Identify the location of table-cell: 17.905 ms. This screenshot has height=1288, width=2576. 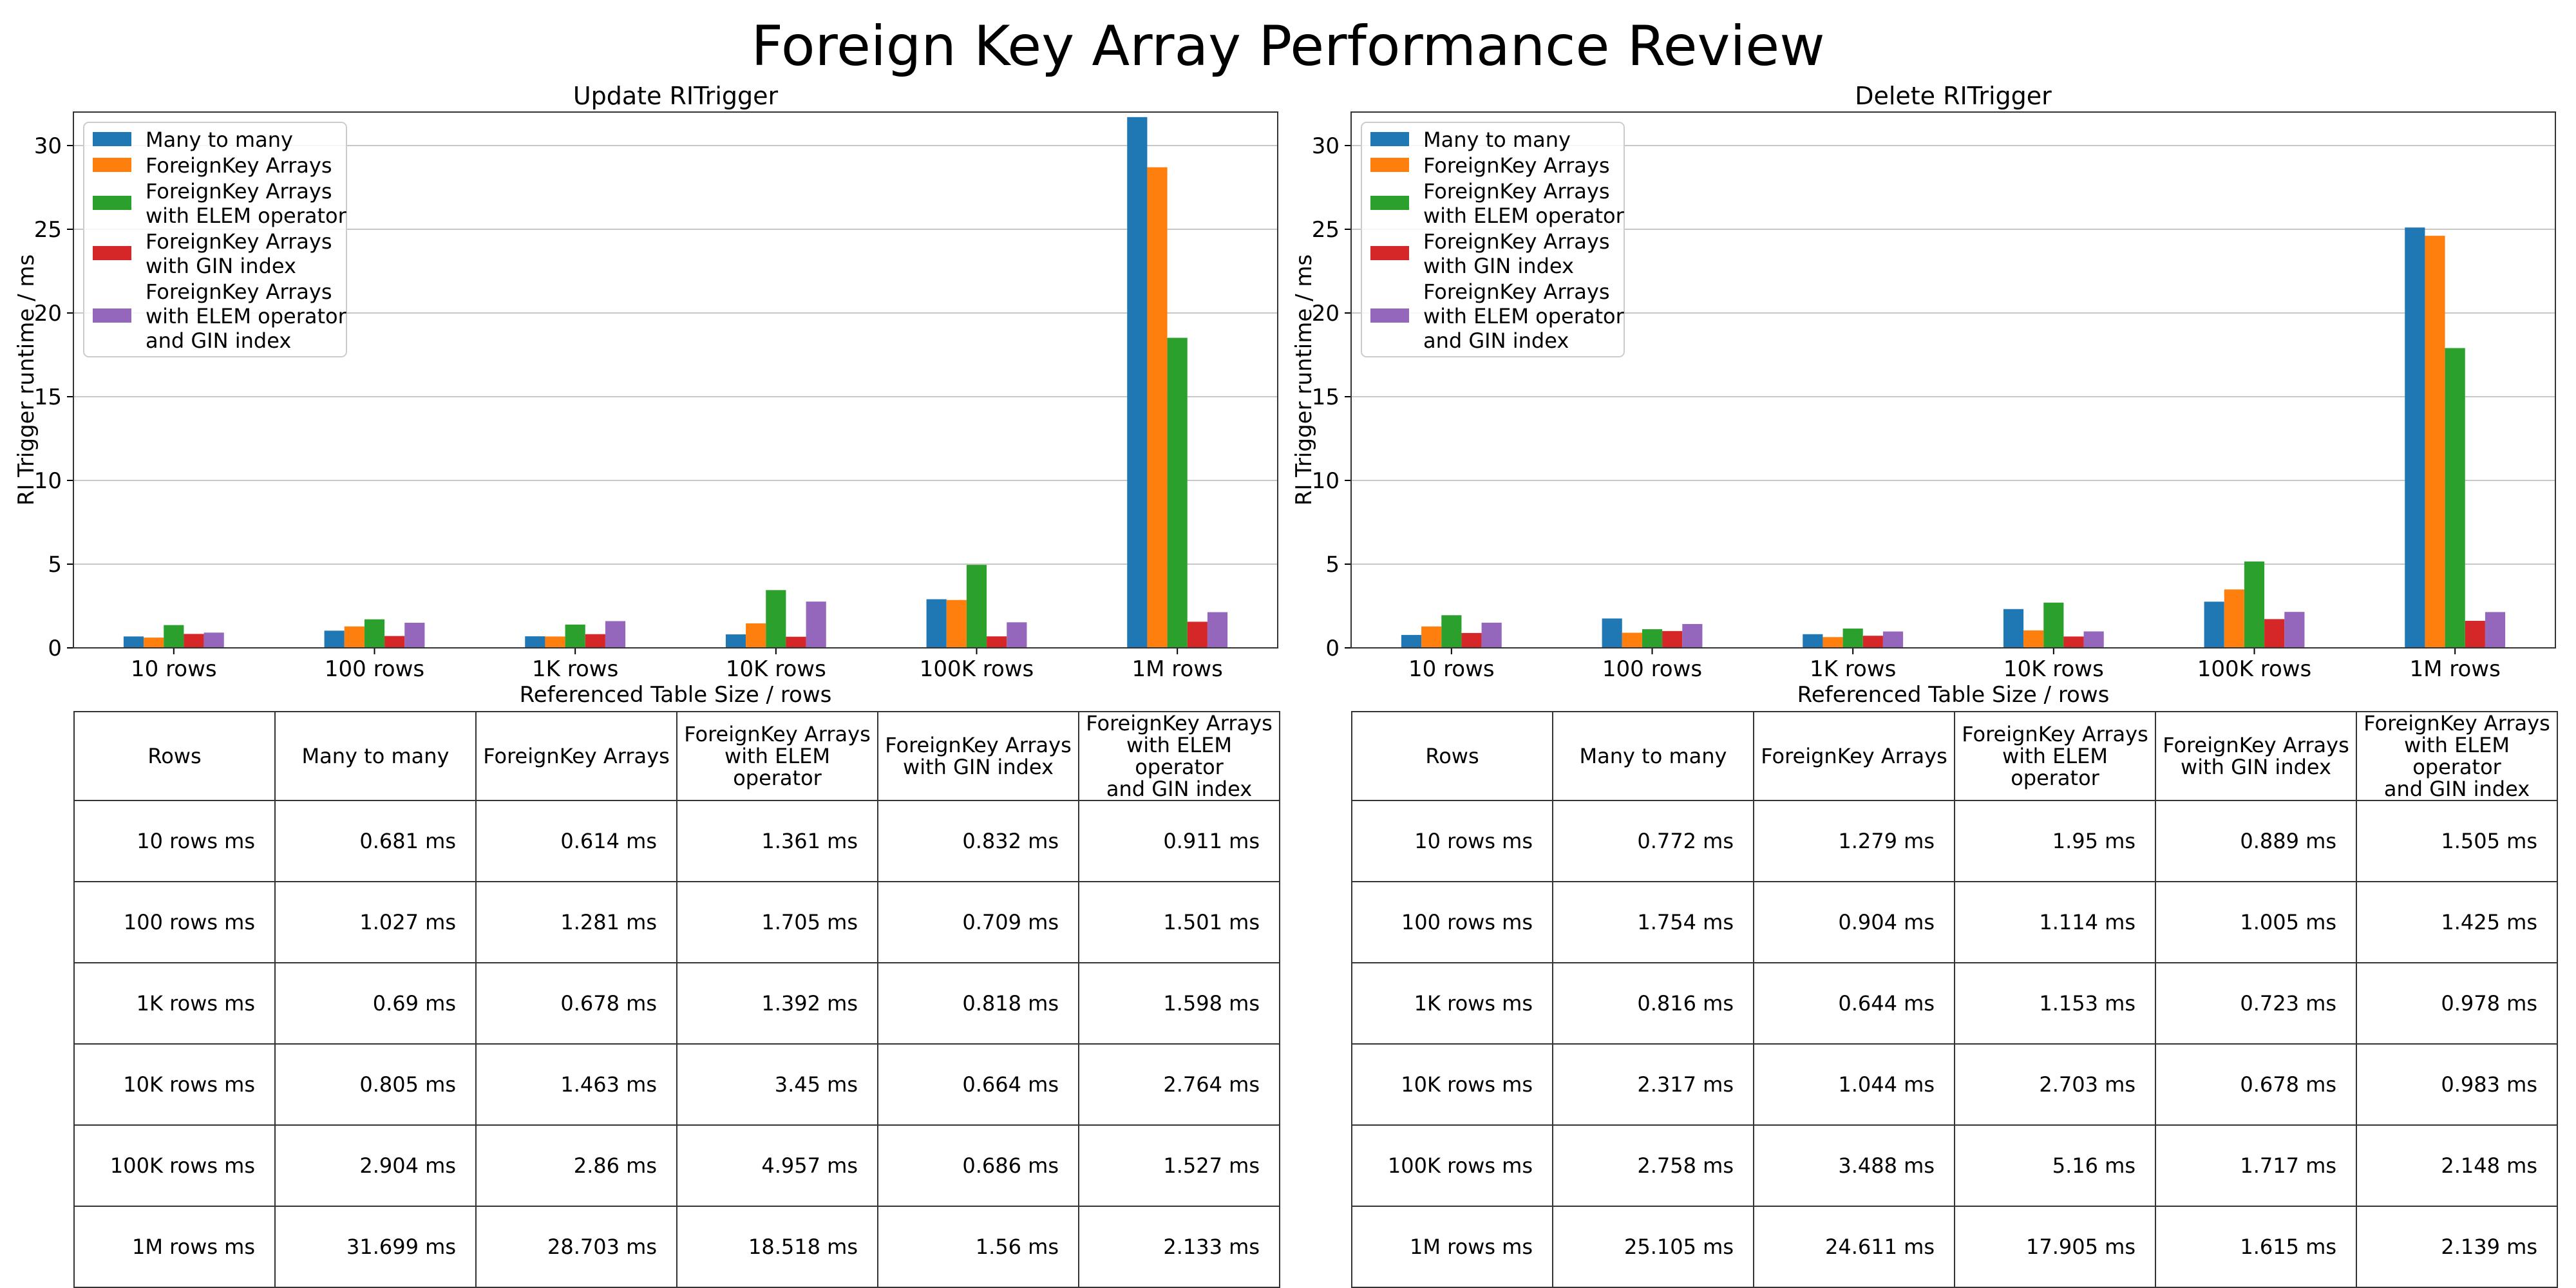
(2055, 1247).